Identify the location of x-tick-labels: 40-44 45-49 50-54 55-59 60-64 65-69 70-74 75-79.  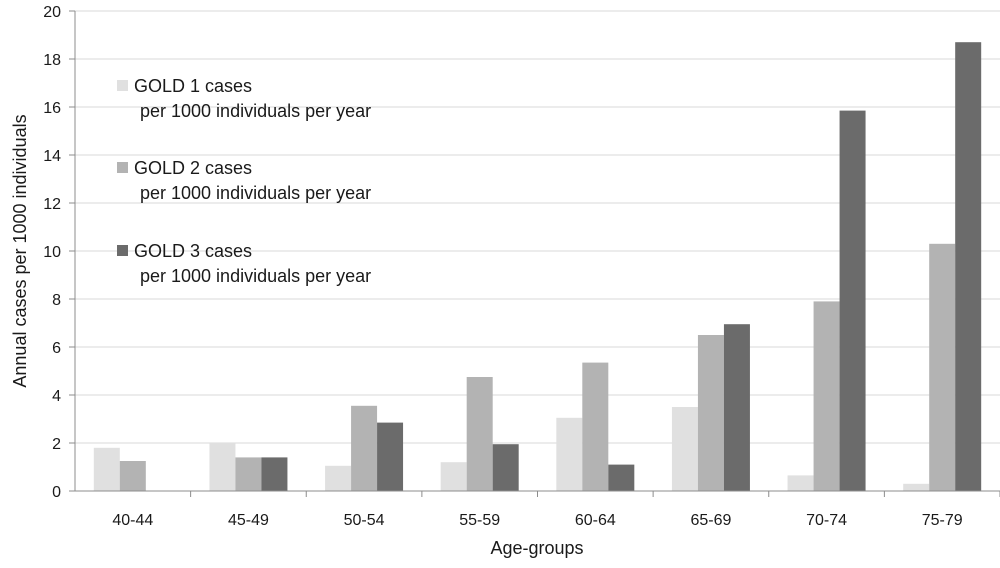
(556, 510).